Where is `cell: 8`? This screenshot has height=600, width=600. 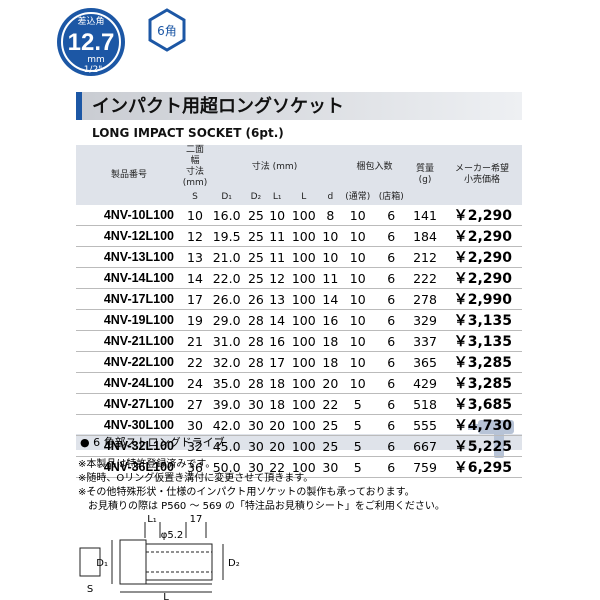 cell: 8 is located at coordinates (330, 215).